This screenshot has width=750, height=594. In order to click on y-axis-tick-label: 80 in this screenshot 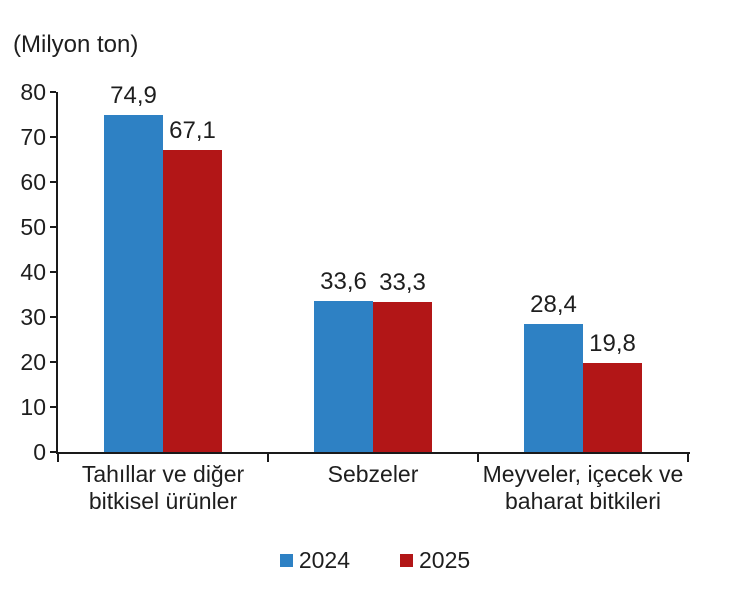, I will do `click(33, 92)`.